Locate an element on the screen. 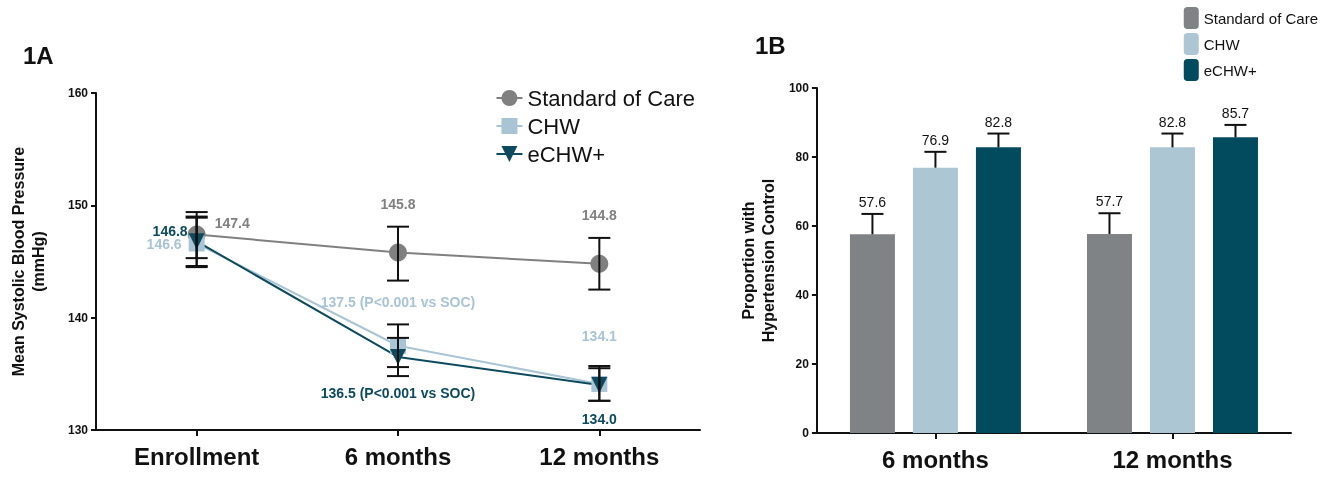 Image resolution: width=1331 pixels, height=483 pixels. y-tick-label: 60 is located at coordinates (802, 226).